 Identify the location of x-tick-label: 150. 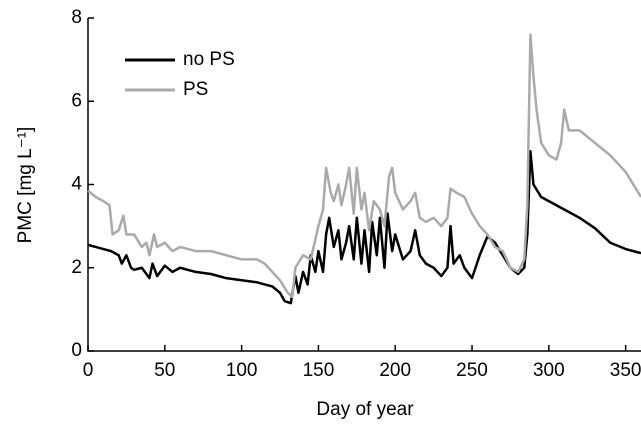
(319, 370).